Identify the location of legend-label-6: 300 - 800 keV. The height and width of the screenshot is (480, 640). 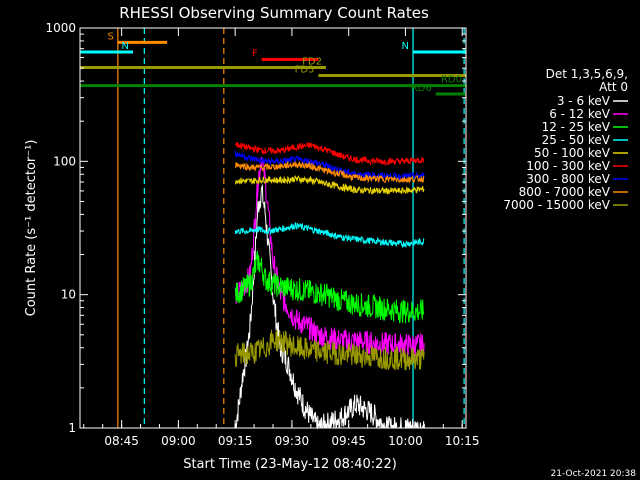
(568, 179).